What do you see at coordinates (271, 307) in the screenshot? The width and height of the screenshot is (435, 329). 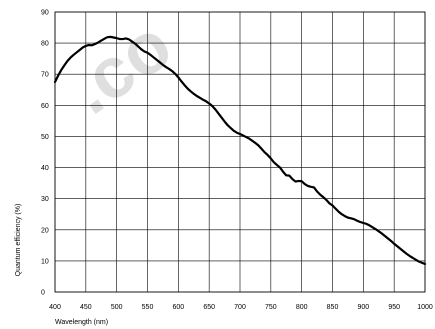 I see `x-tick-label: 750` at bounding box center [271, 307].